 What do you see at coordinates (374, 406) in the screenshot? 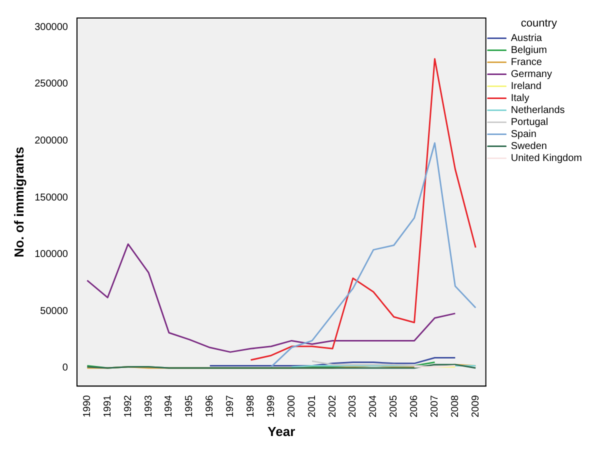
I see `x-tick-label: 2004` at bounding box center [374, 406].